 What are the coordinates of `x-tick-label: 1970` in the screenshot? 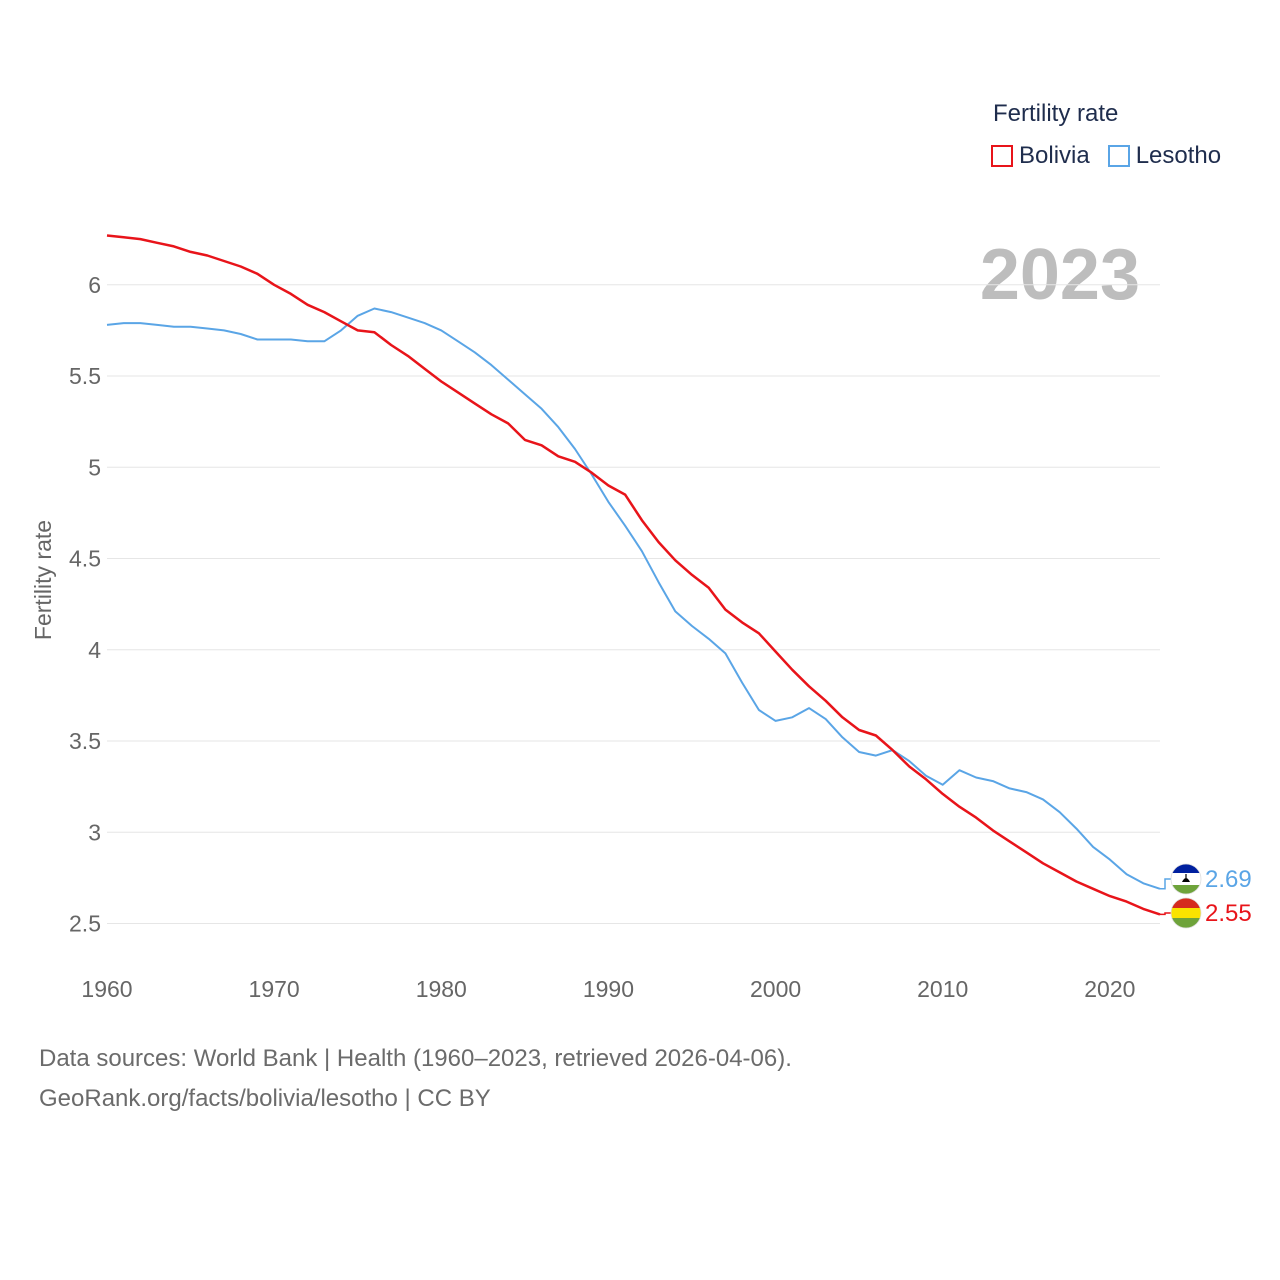 It's located at (274, 989).